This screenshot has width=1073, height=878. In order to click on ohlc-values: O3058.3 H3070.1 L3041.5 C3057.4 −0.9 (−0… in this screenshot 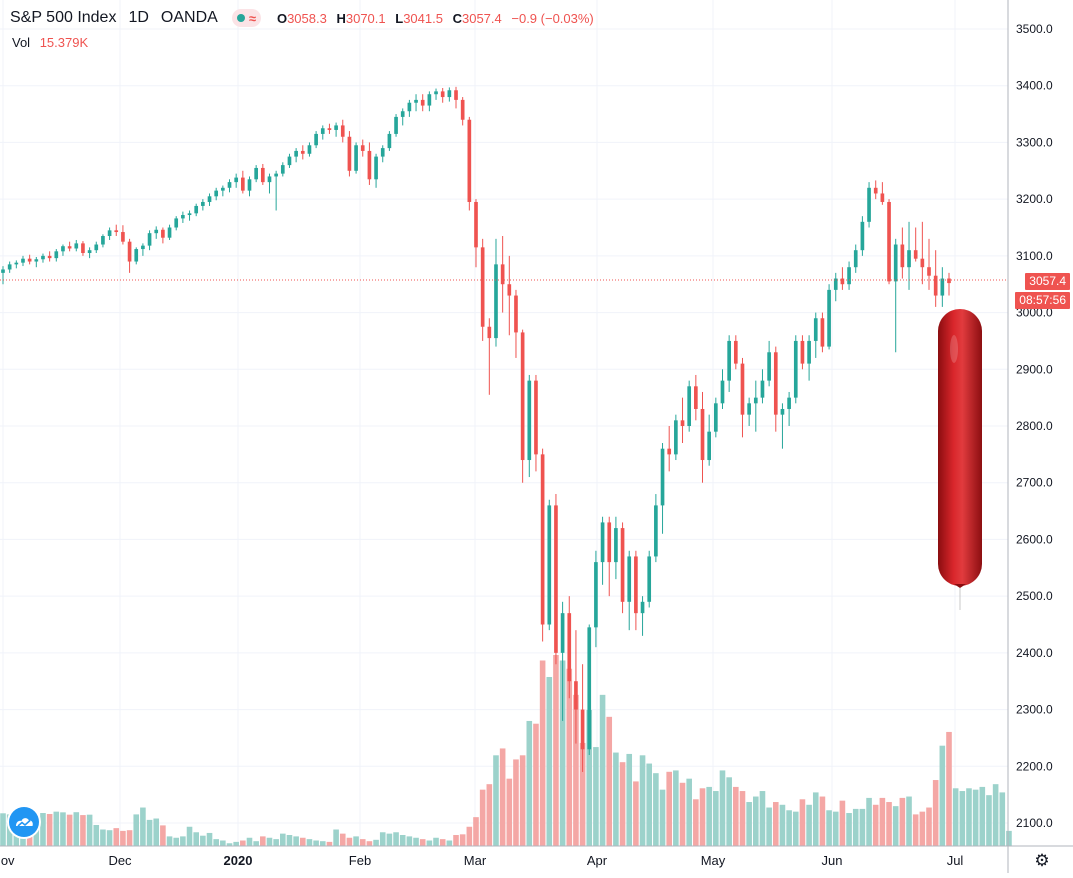, I will do `click(438, 18)`.